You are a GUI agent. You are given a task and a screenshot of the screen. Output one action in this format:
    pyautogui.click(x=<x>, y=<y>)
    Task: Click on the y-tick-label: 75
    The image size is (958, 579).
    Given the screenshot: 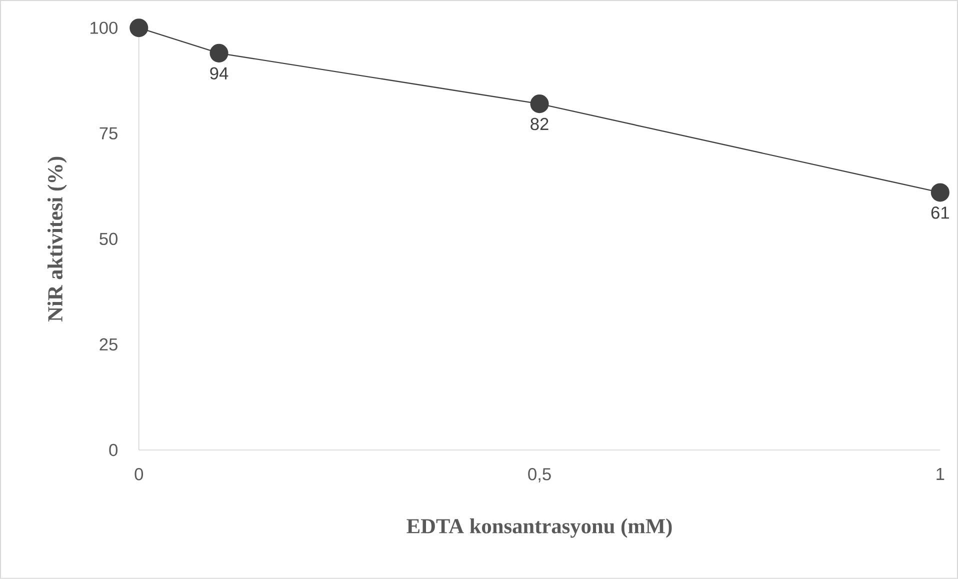 What is the action you would take?
    pyautogui.click(x=109, y=133)
    